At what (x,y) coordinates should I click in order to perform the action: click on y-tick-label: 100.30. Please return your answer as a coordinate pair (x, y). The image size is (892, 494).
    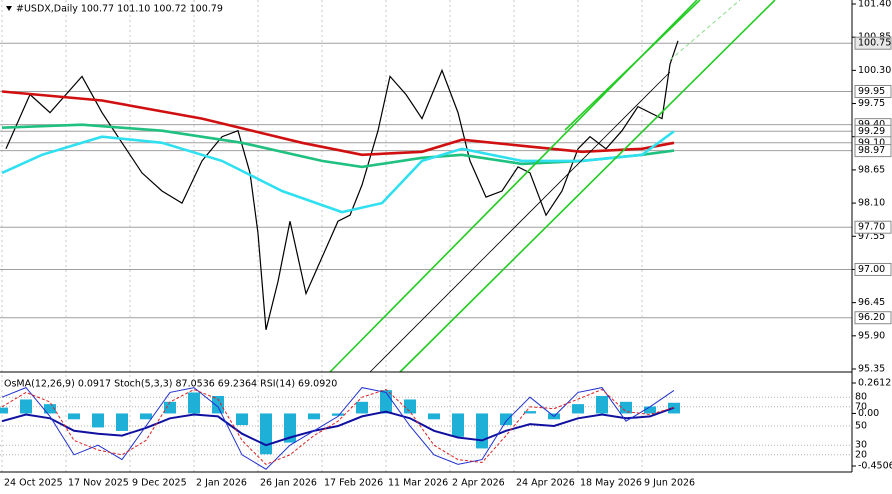
    Looking at the image, I should click on (874, 70).